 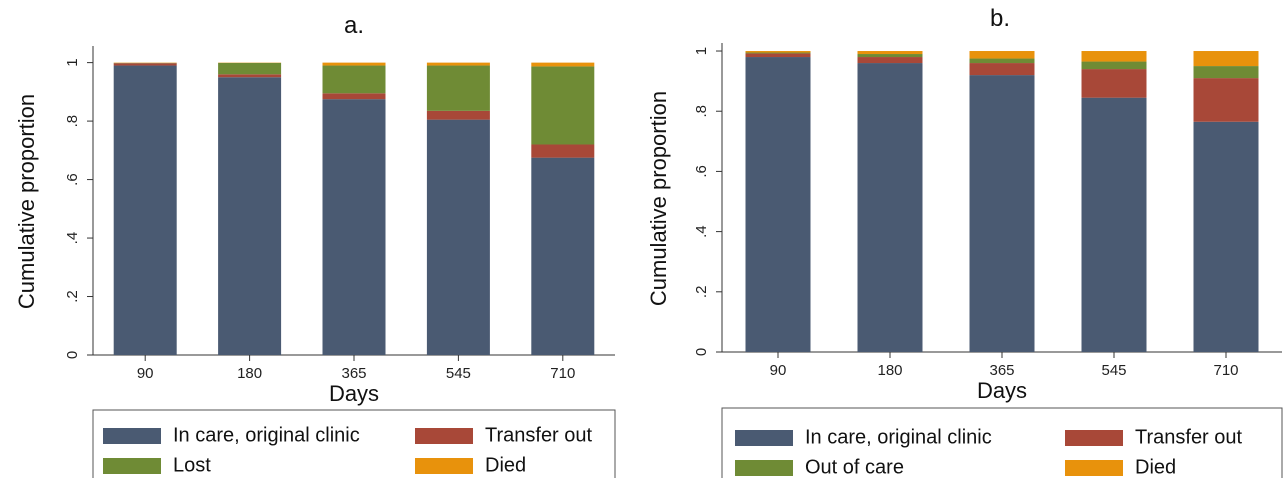 What do you see at coordinates (854, 467) in the screenshot?
I see `legend-label: Out of care` at bounding box center [854, 467].